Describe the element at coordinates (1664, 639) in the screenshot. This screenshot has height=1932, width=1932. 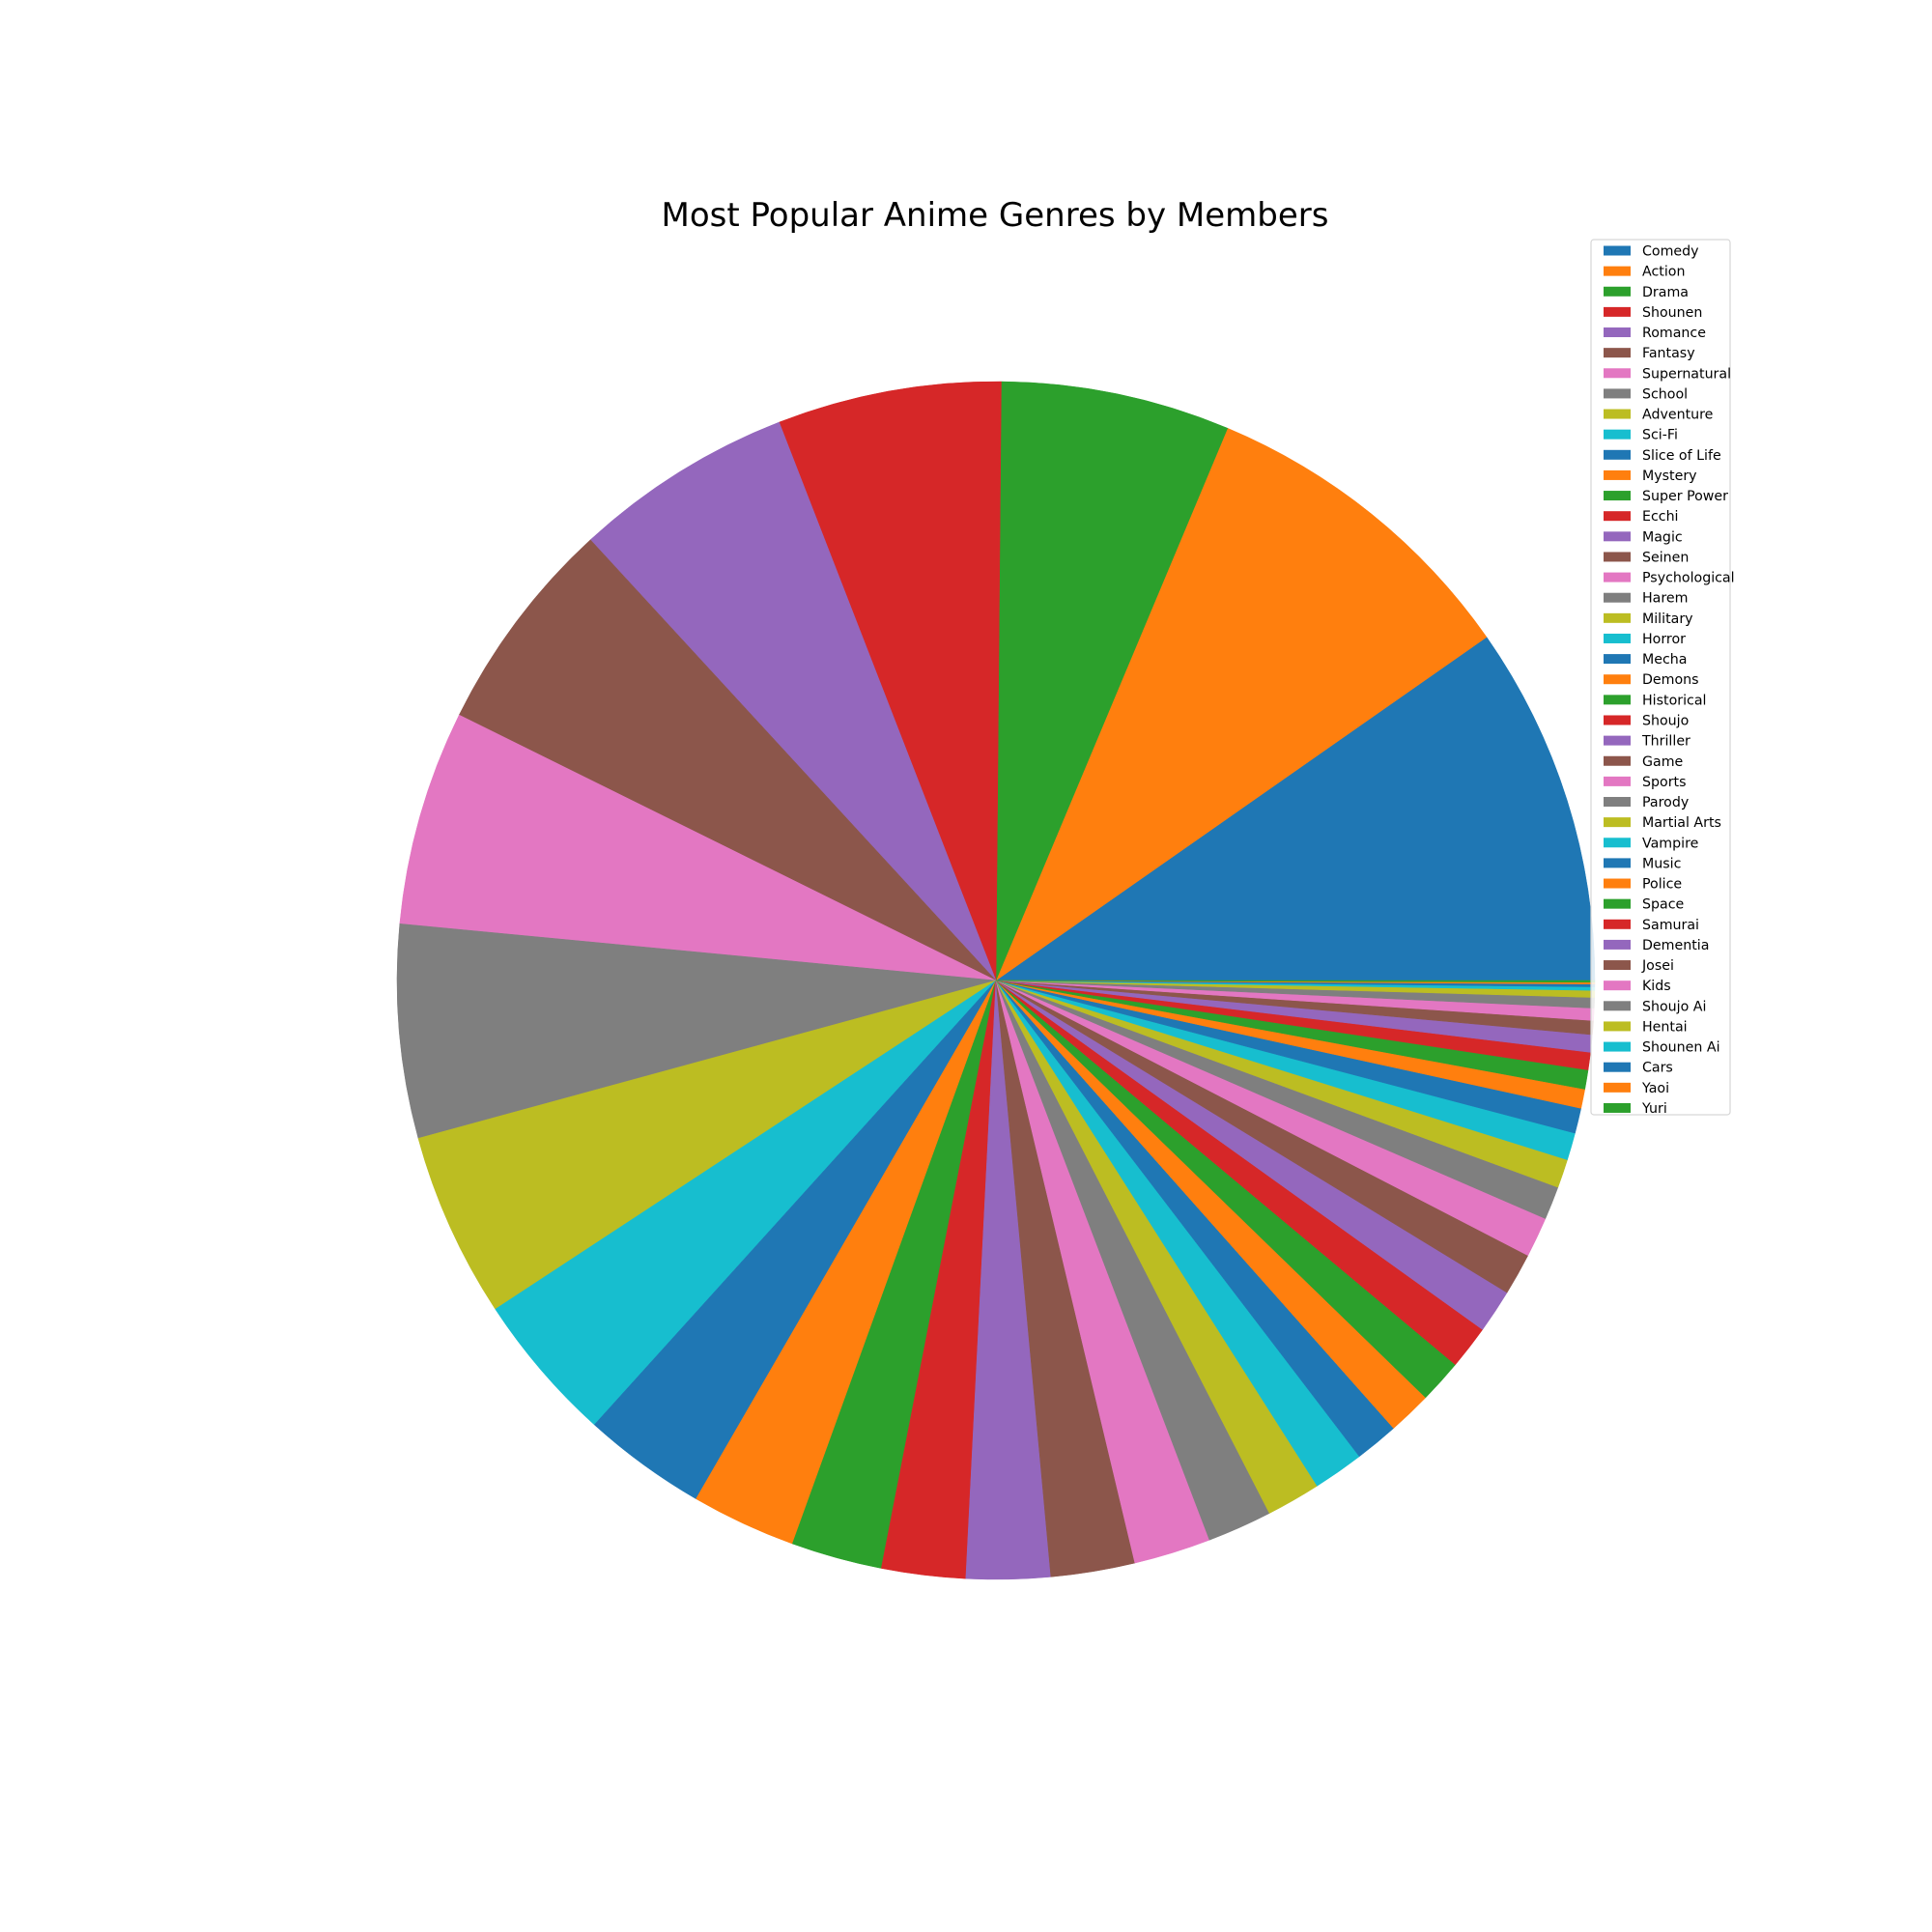
I see `legend-label: Horror` at that location.